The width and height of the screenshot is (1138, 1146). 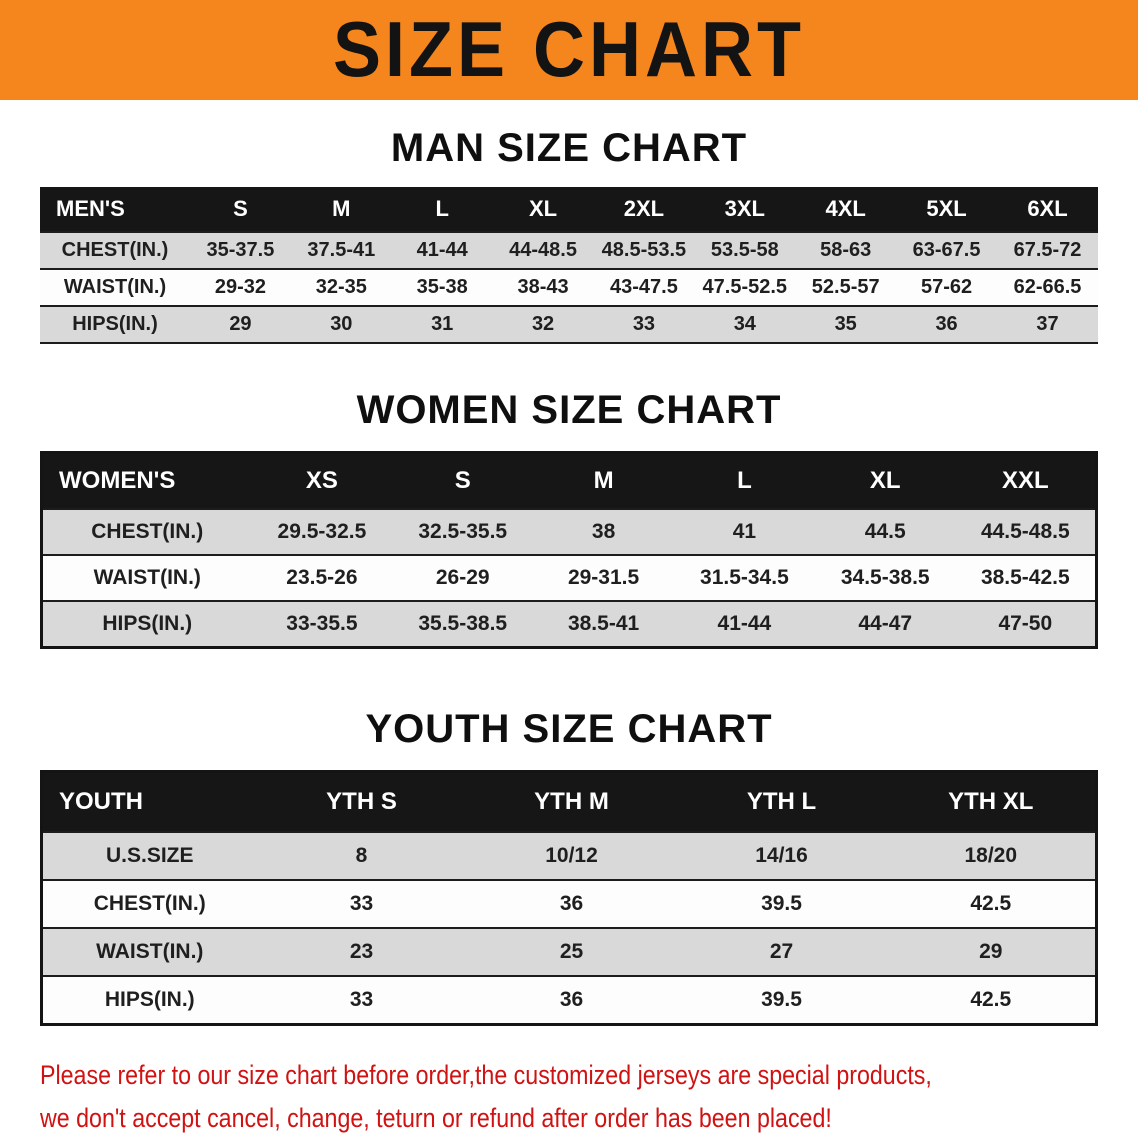 What do you see at coordinates (569, 729) in the screenshot?
I see `youth-section-heading: YOUTH SIZE CHART` at bounding box center [569, 729].